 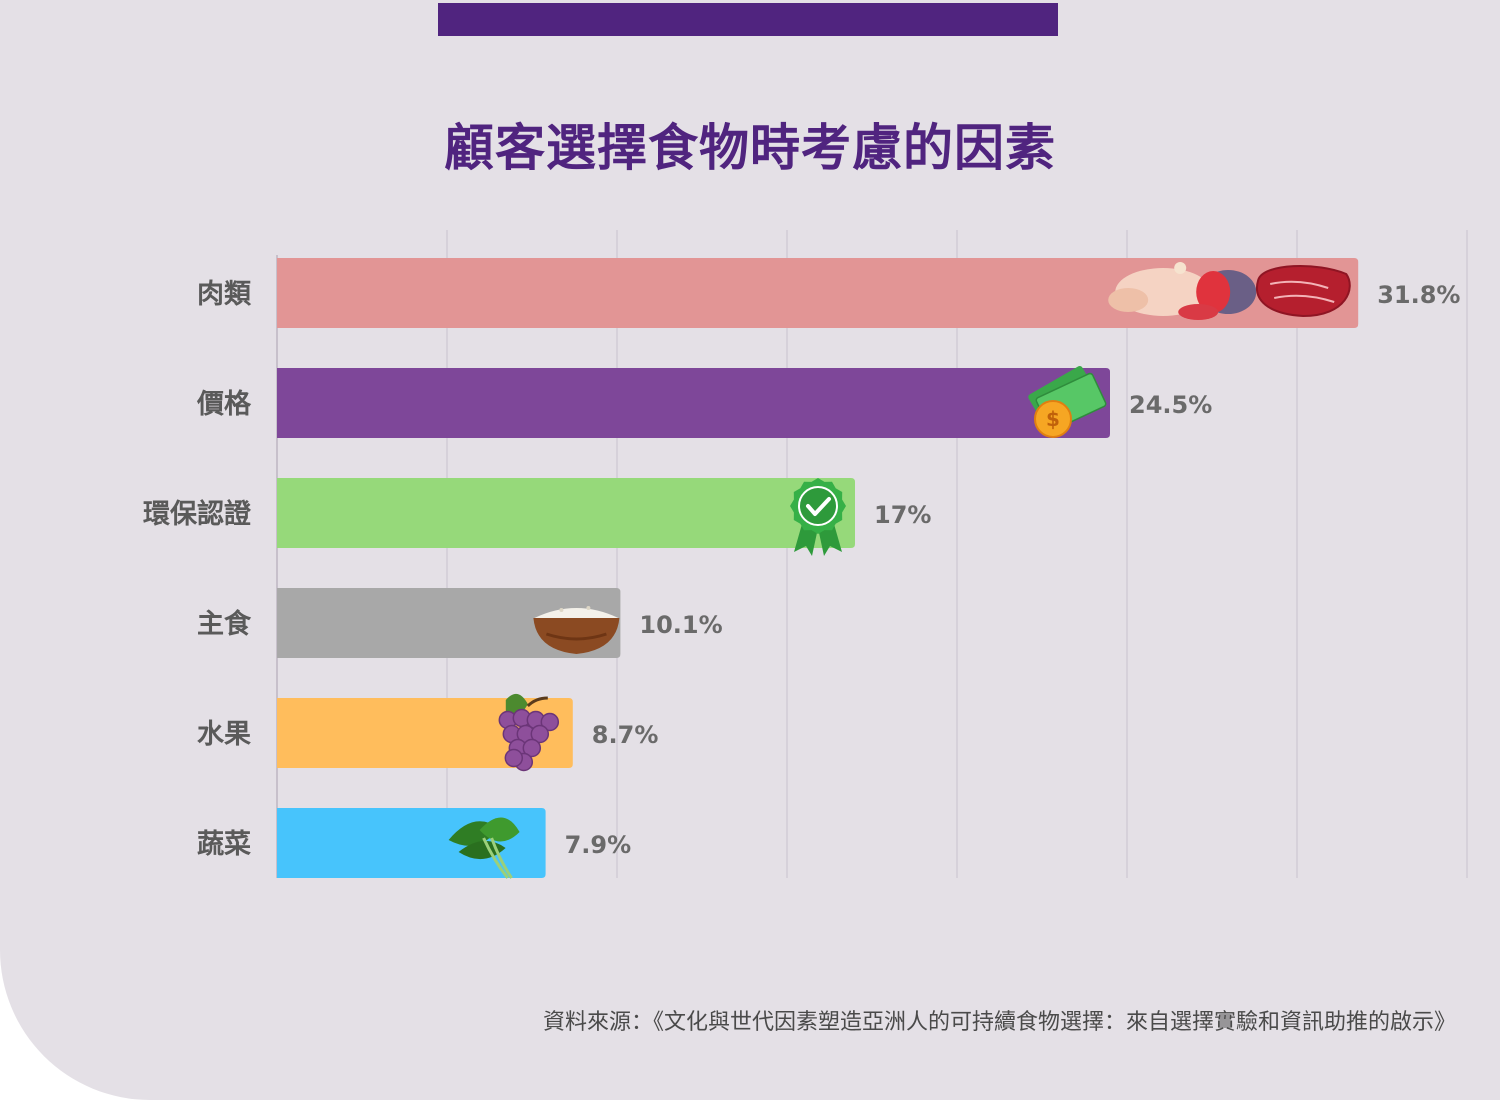 I want to click on category-label: 水果, so click(x=224, y=734).